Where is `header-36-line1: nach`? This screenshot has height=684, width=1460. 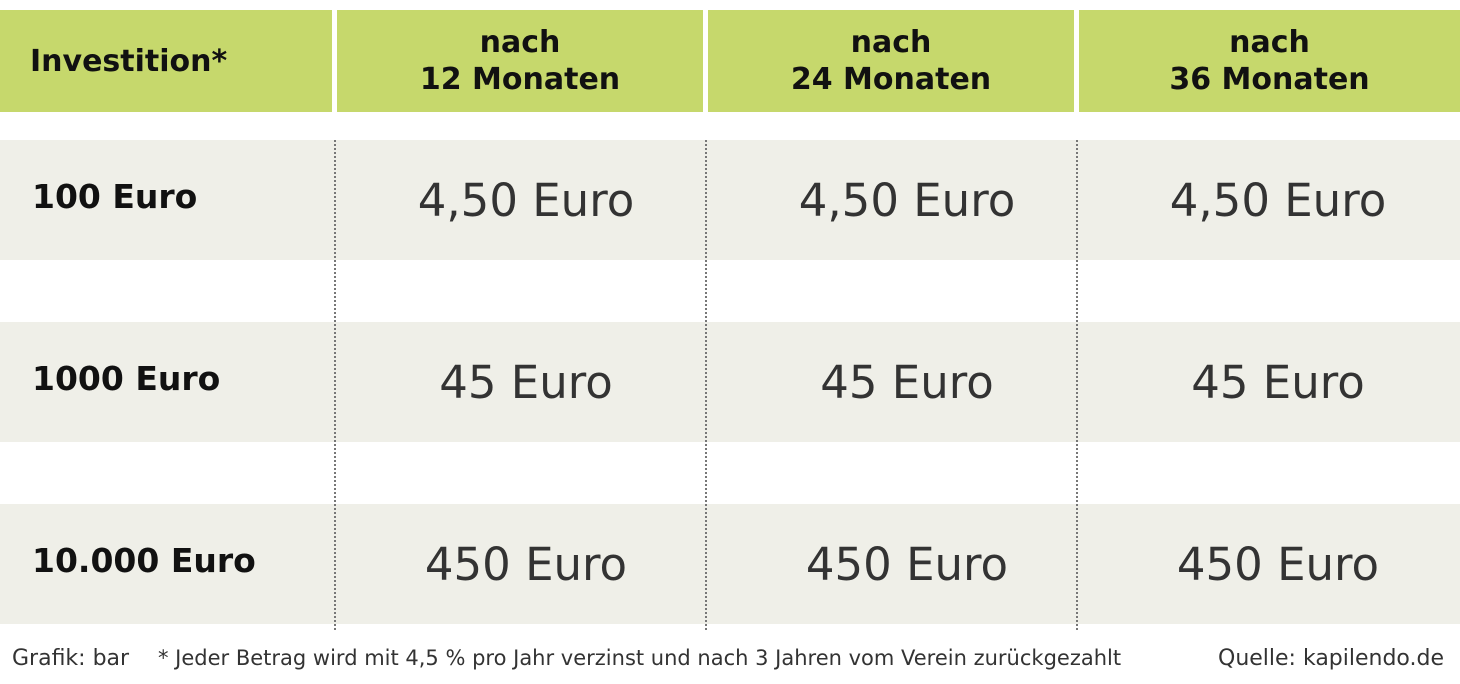 header-36-line1: nach is located at coordinates (1269, 42).